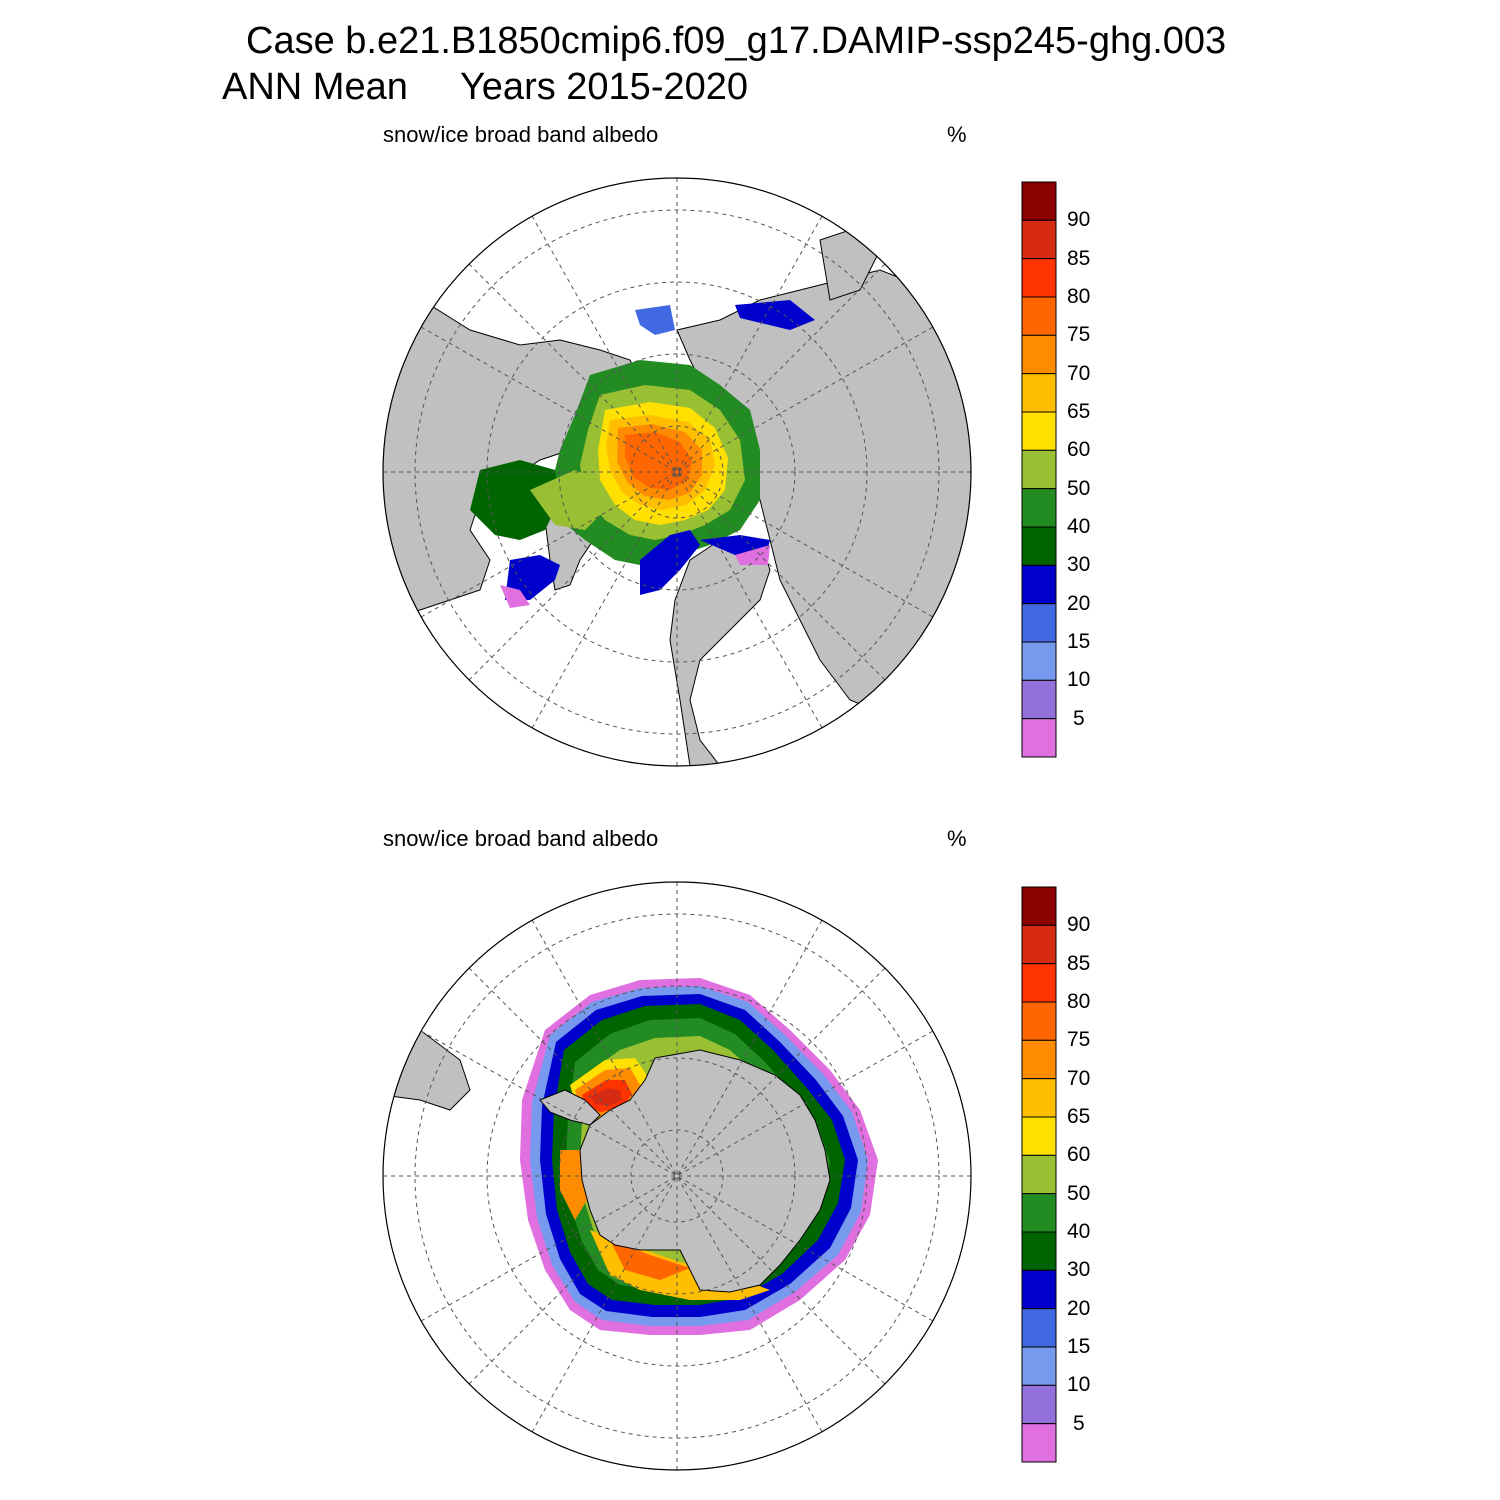 The height and width of the screenshot is (1500, 1500). I want to click on nh-colorbar-tick-label: 90, so click(1079, 220).